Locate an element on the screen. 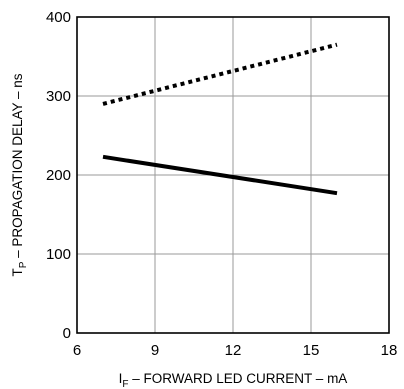 This screenshot has width=404, height=389. x-axis-label-prefix: I is located at coordinates (121, 378).